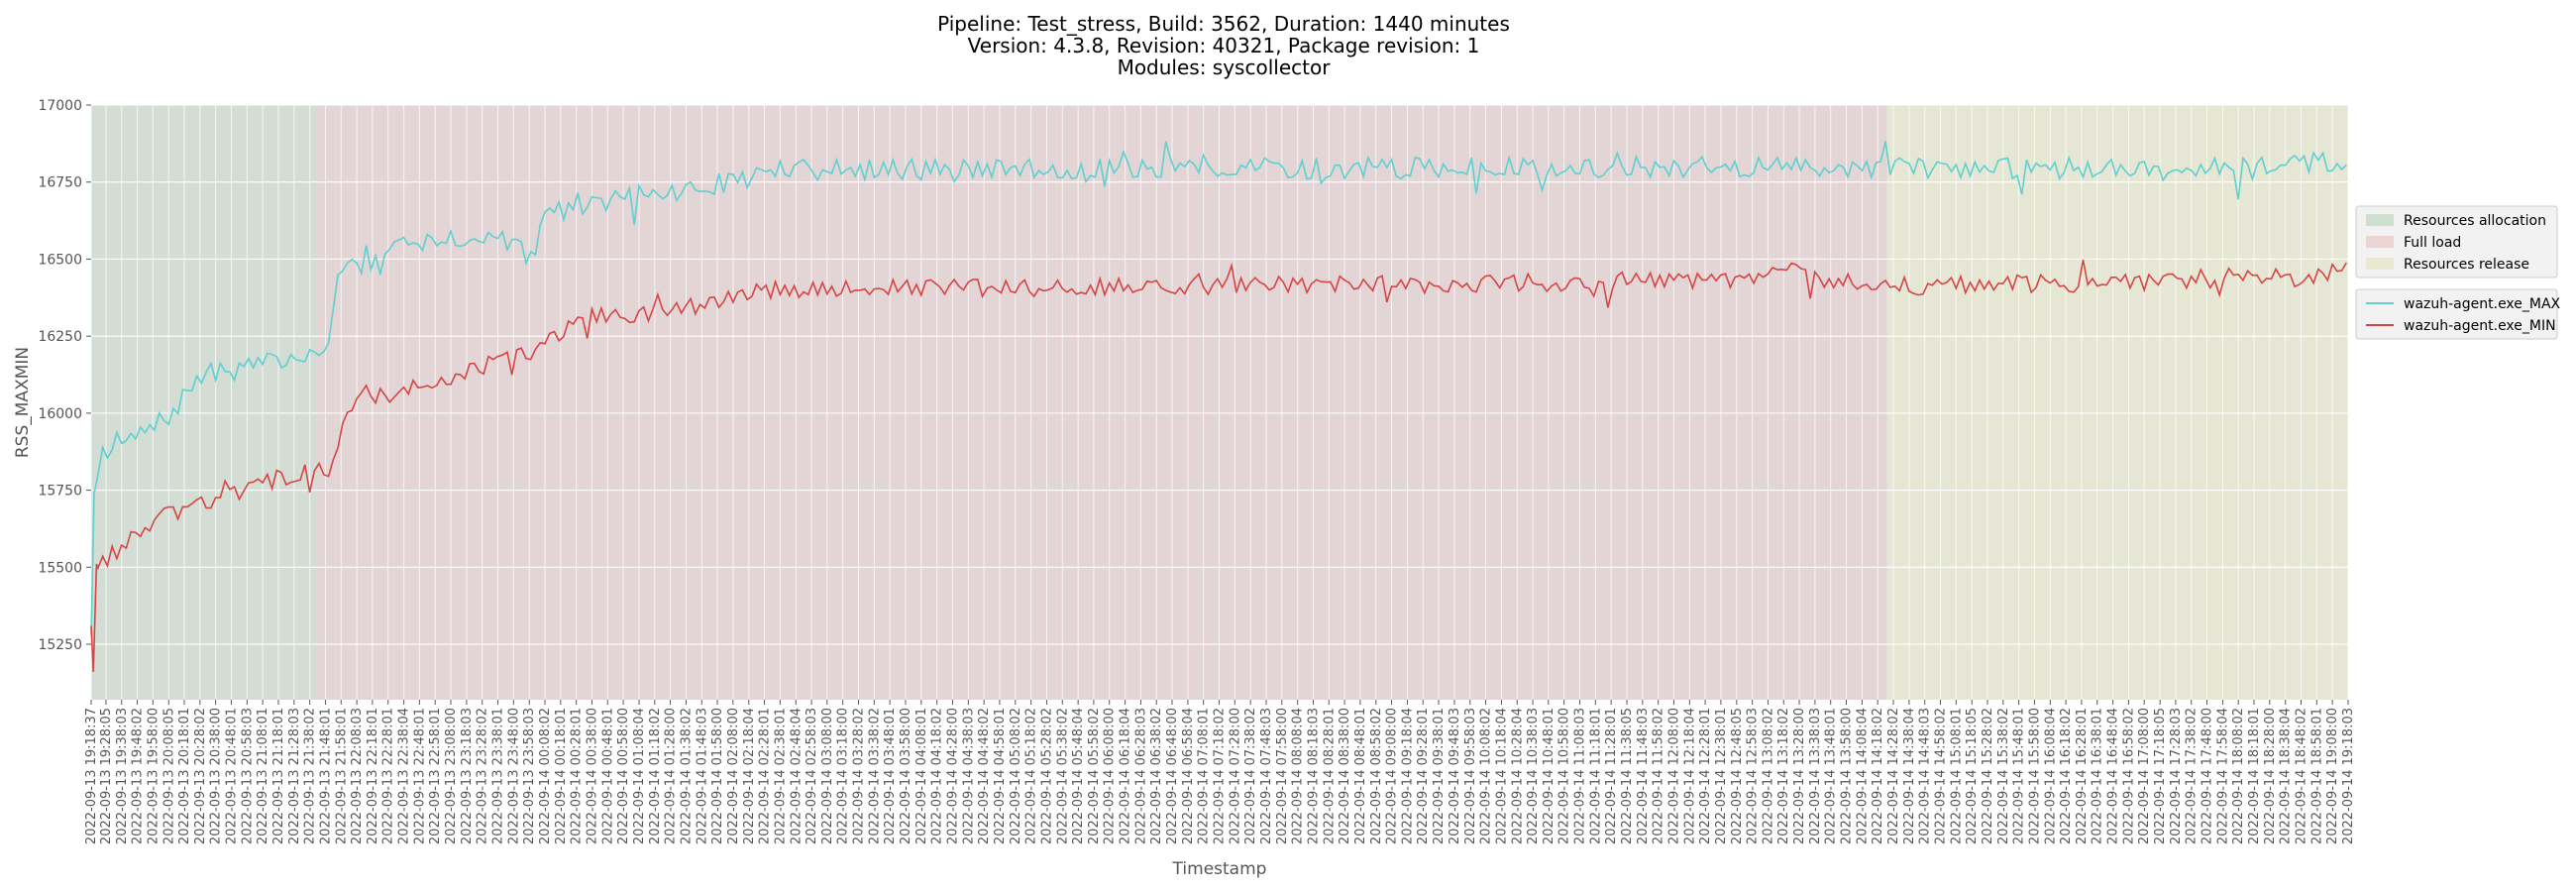 The image size is (2576, 892). Describe the element at coordinates (2035, 776) in the screenshot. I see `x-tick-label: 2022-09-14 15:58:00` at that location.